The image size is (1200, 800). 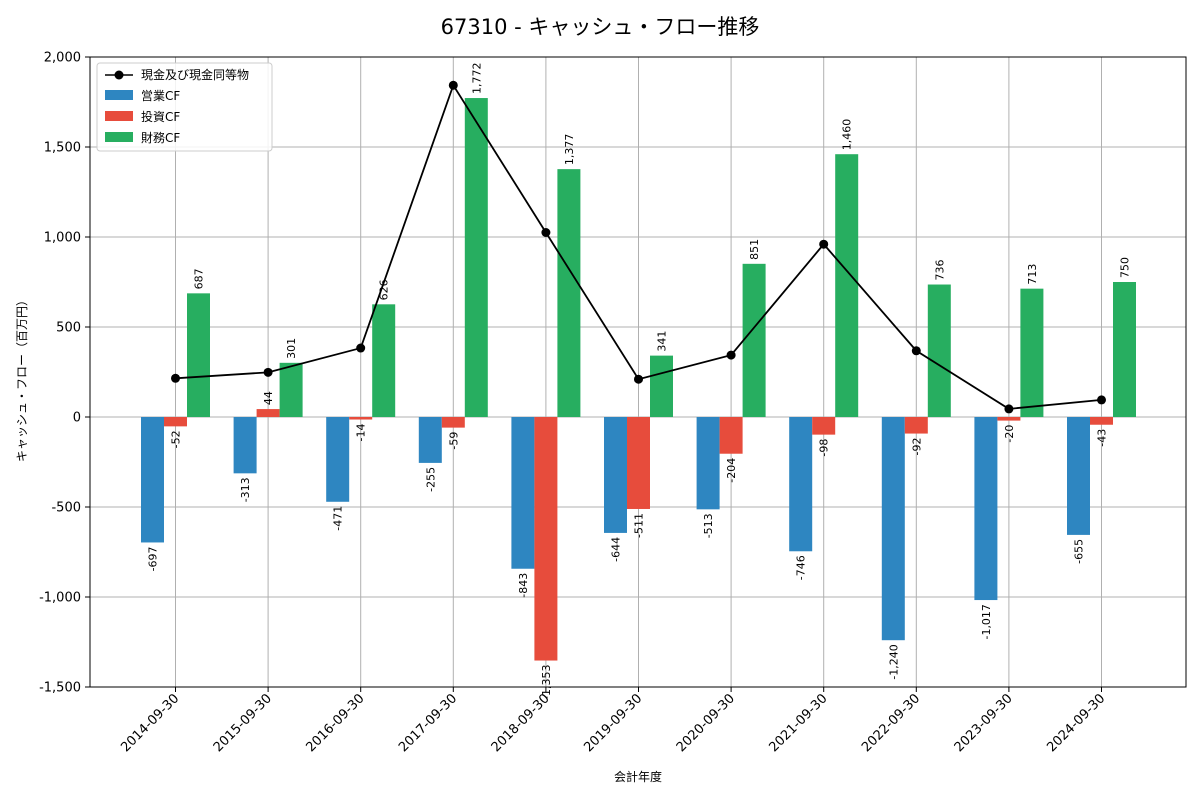 What do you see at coordinates (119, 137) in the screenshot?
I see `legend-swatch-financing` at bounding box center [119, 137].